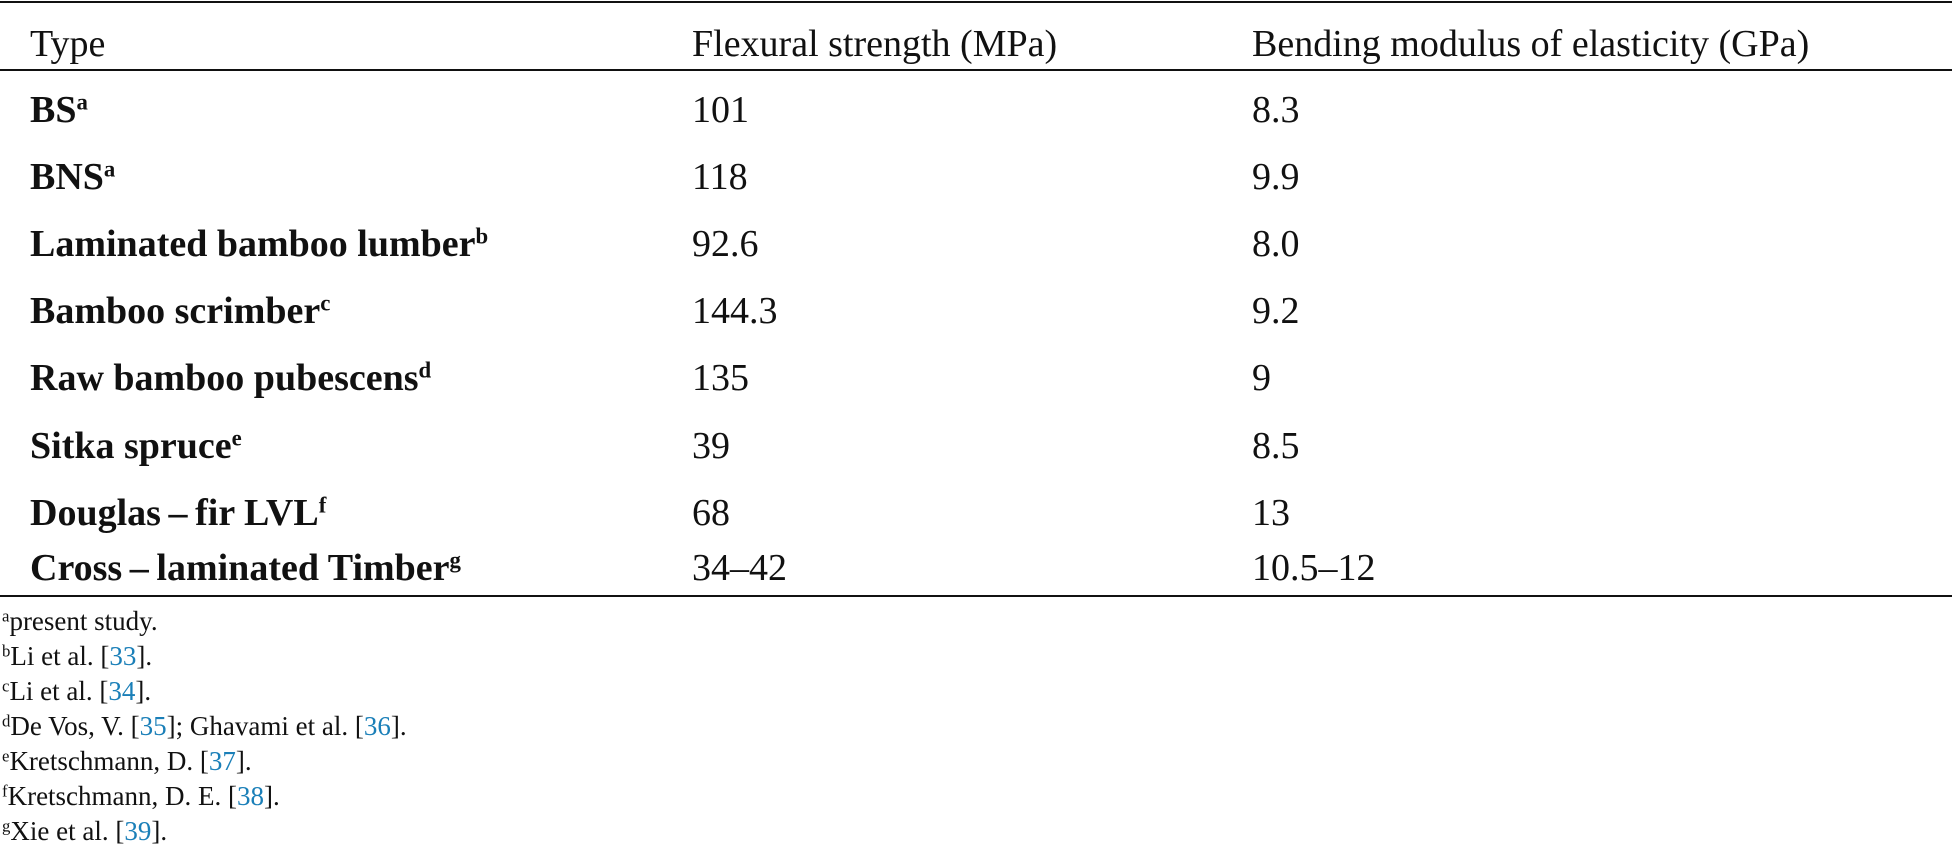  I want to click on reference-link: 33, so click(123, 656).